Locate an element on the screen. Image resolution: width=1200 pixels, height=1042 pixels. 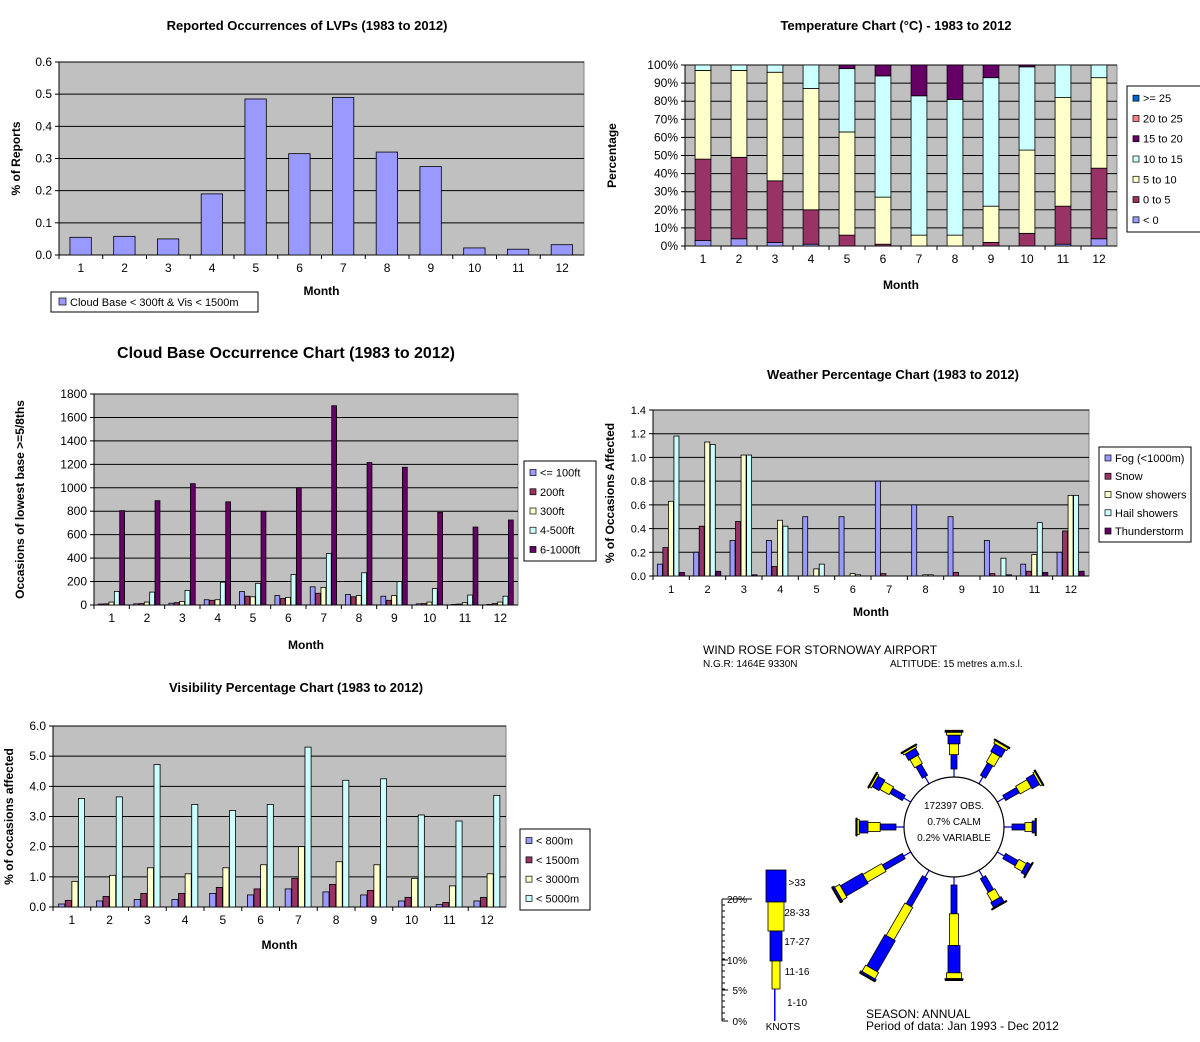
x-axis-title: Month is located at coordinates (901, 285).